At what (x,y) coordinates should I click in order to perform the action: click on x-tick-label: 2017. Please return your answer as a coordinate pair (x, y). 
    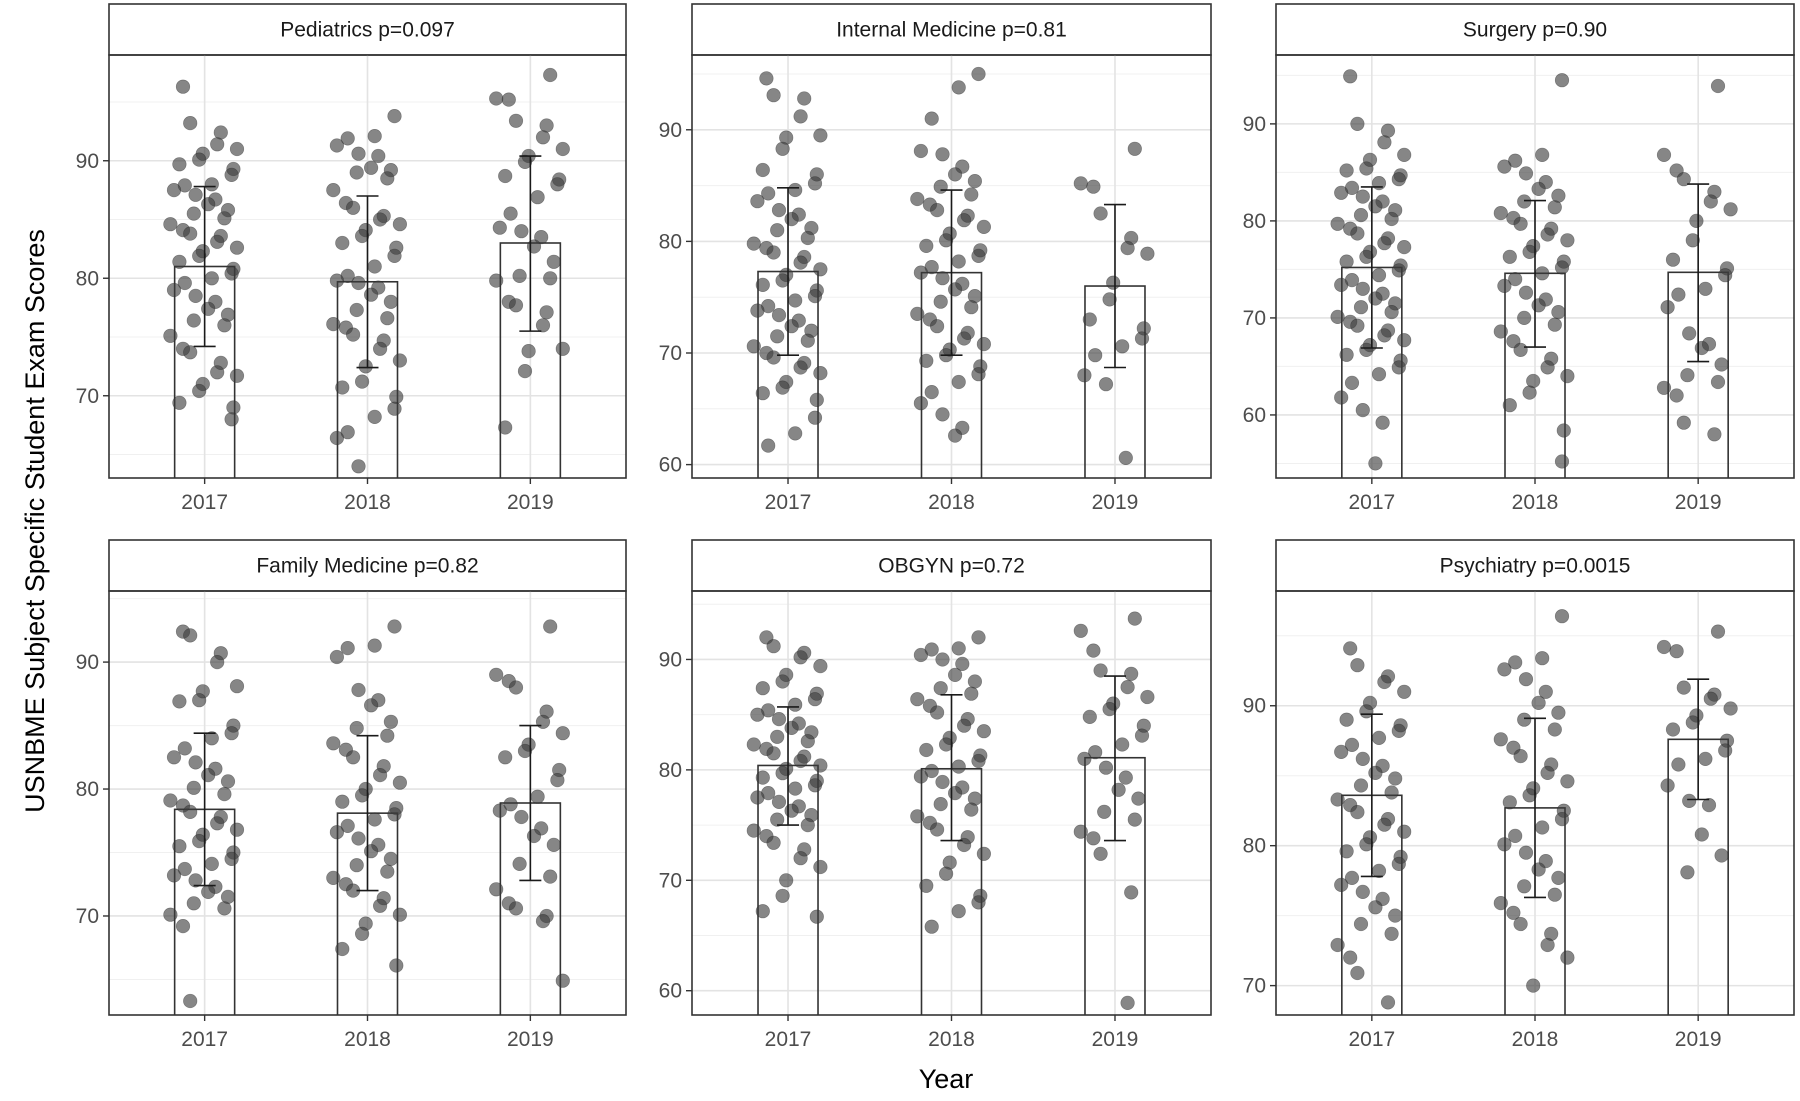
    Looking at the image, I should click on (204, 502).